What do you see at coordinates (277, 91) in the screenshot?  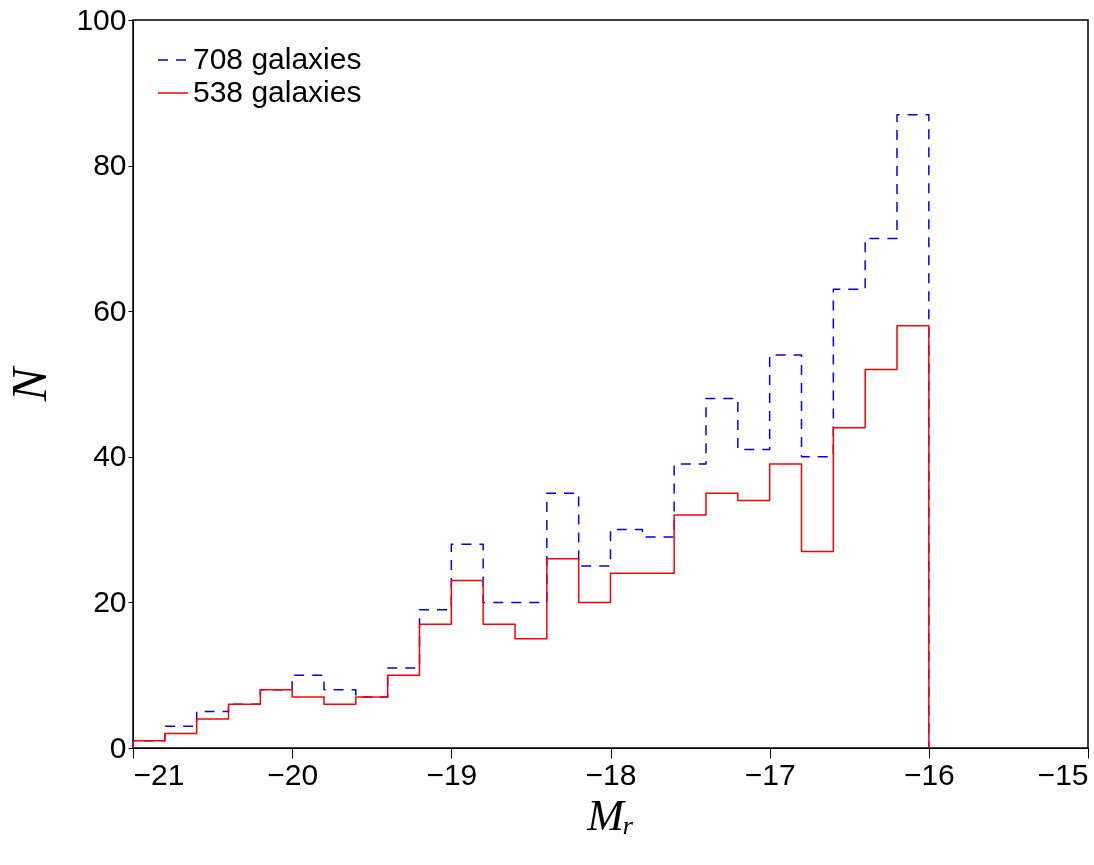 I see `legend-label: 538 galaxies` at bounding box center [277, 91].